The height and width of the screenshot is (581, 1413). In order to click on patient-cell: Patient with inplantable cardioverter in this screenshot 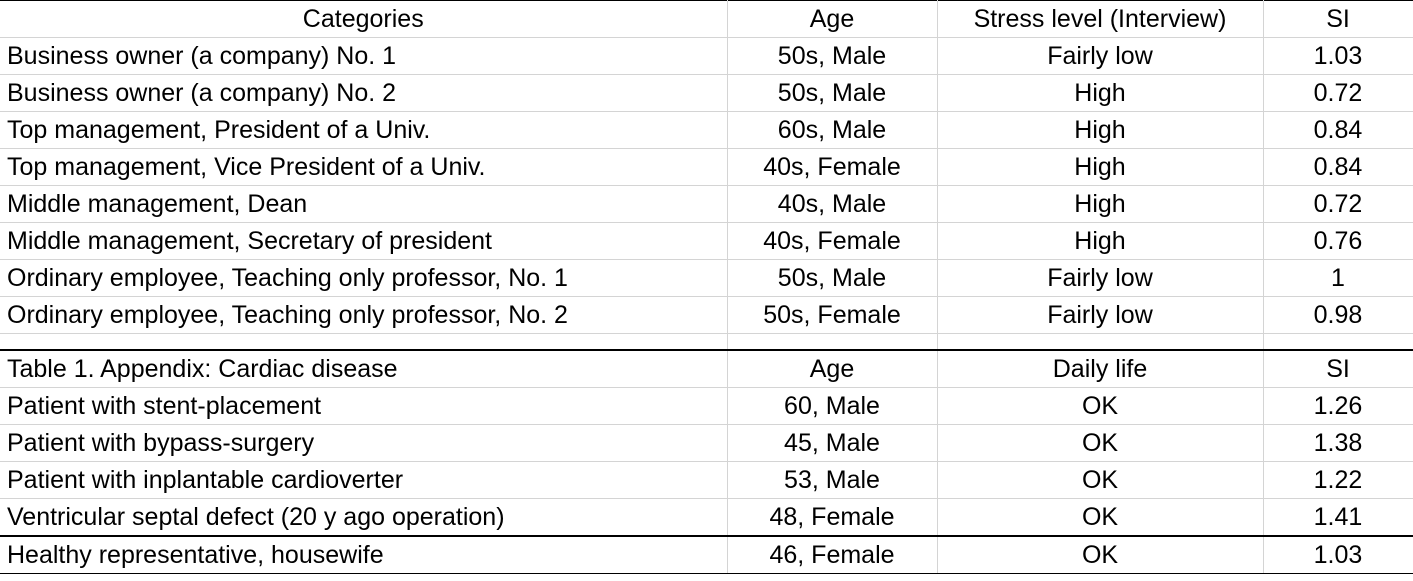, I will do `click(364, 480)`.